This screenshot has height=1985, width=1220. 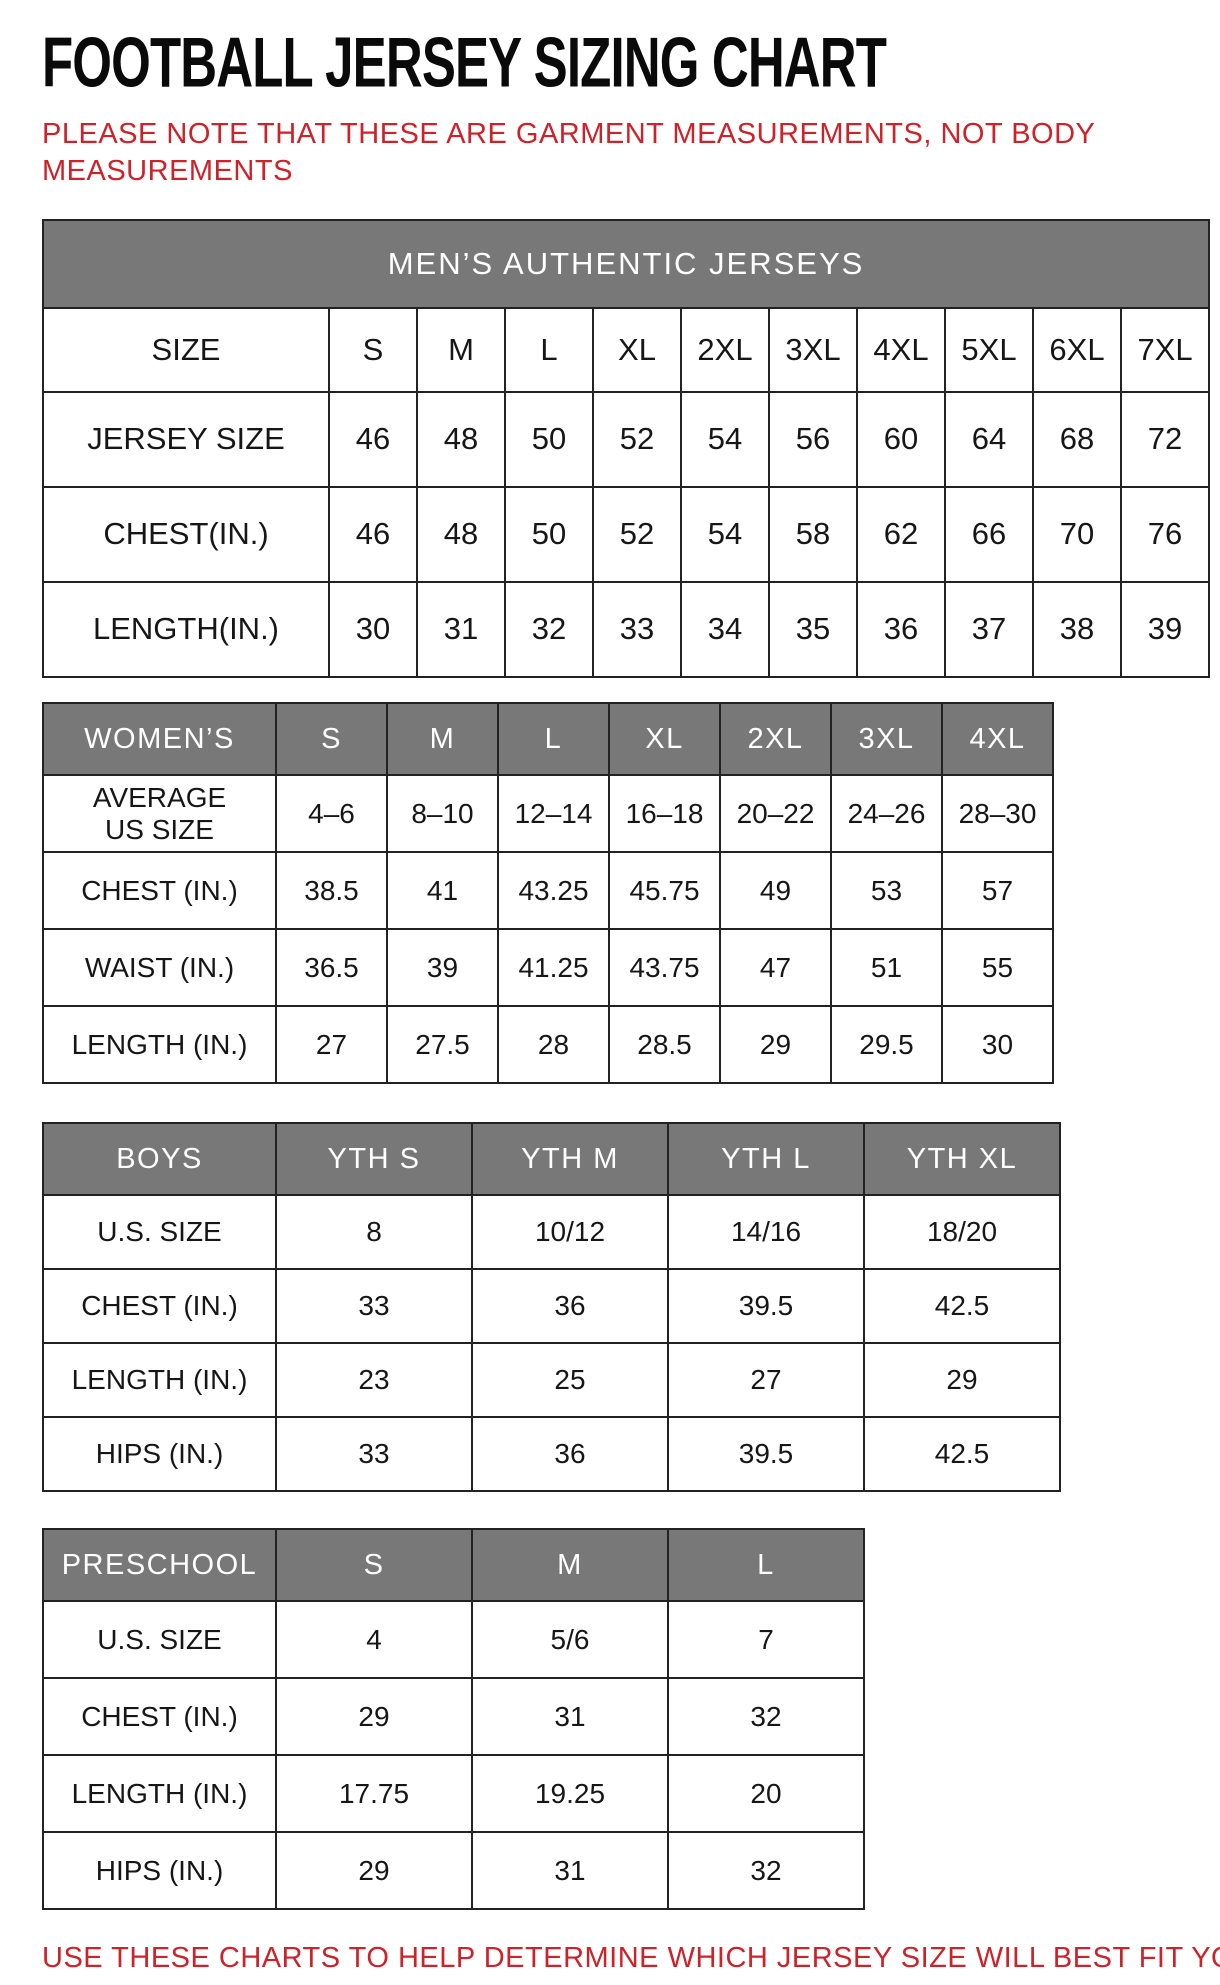 What do you see at coordinates (637, 350) in the screenshot?
I see `size-header-cell: XL` at bounding box center [637, 350].